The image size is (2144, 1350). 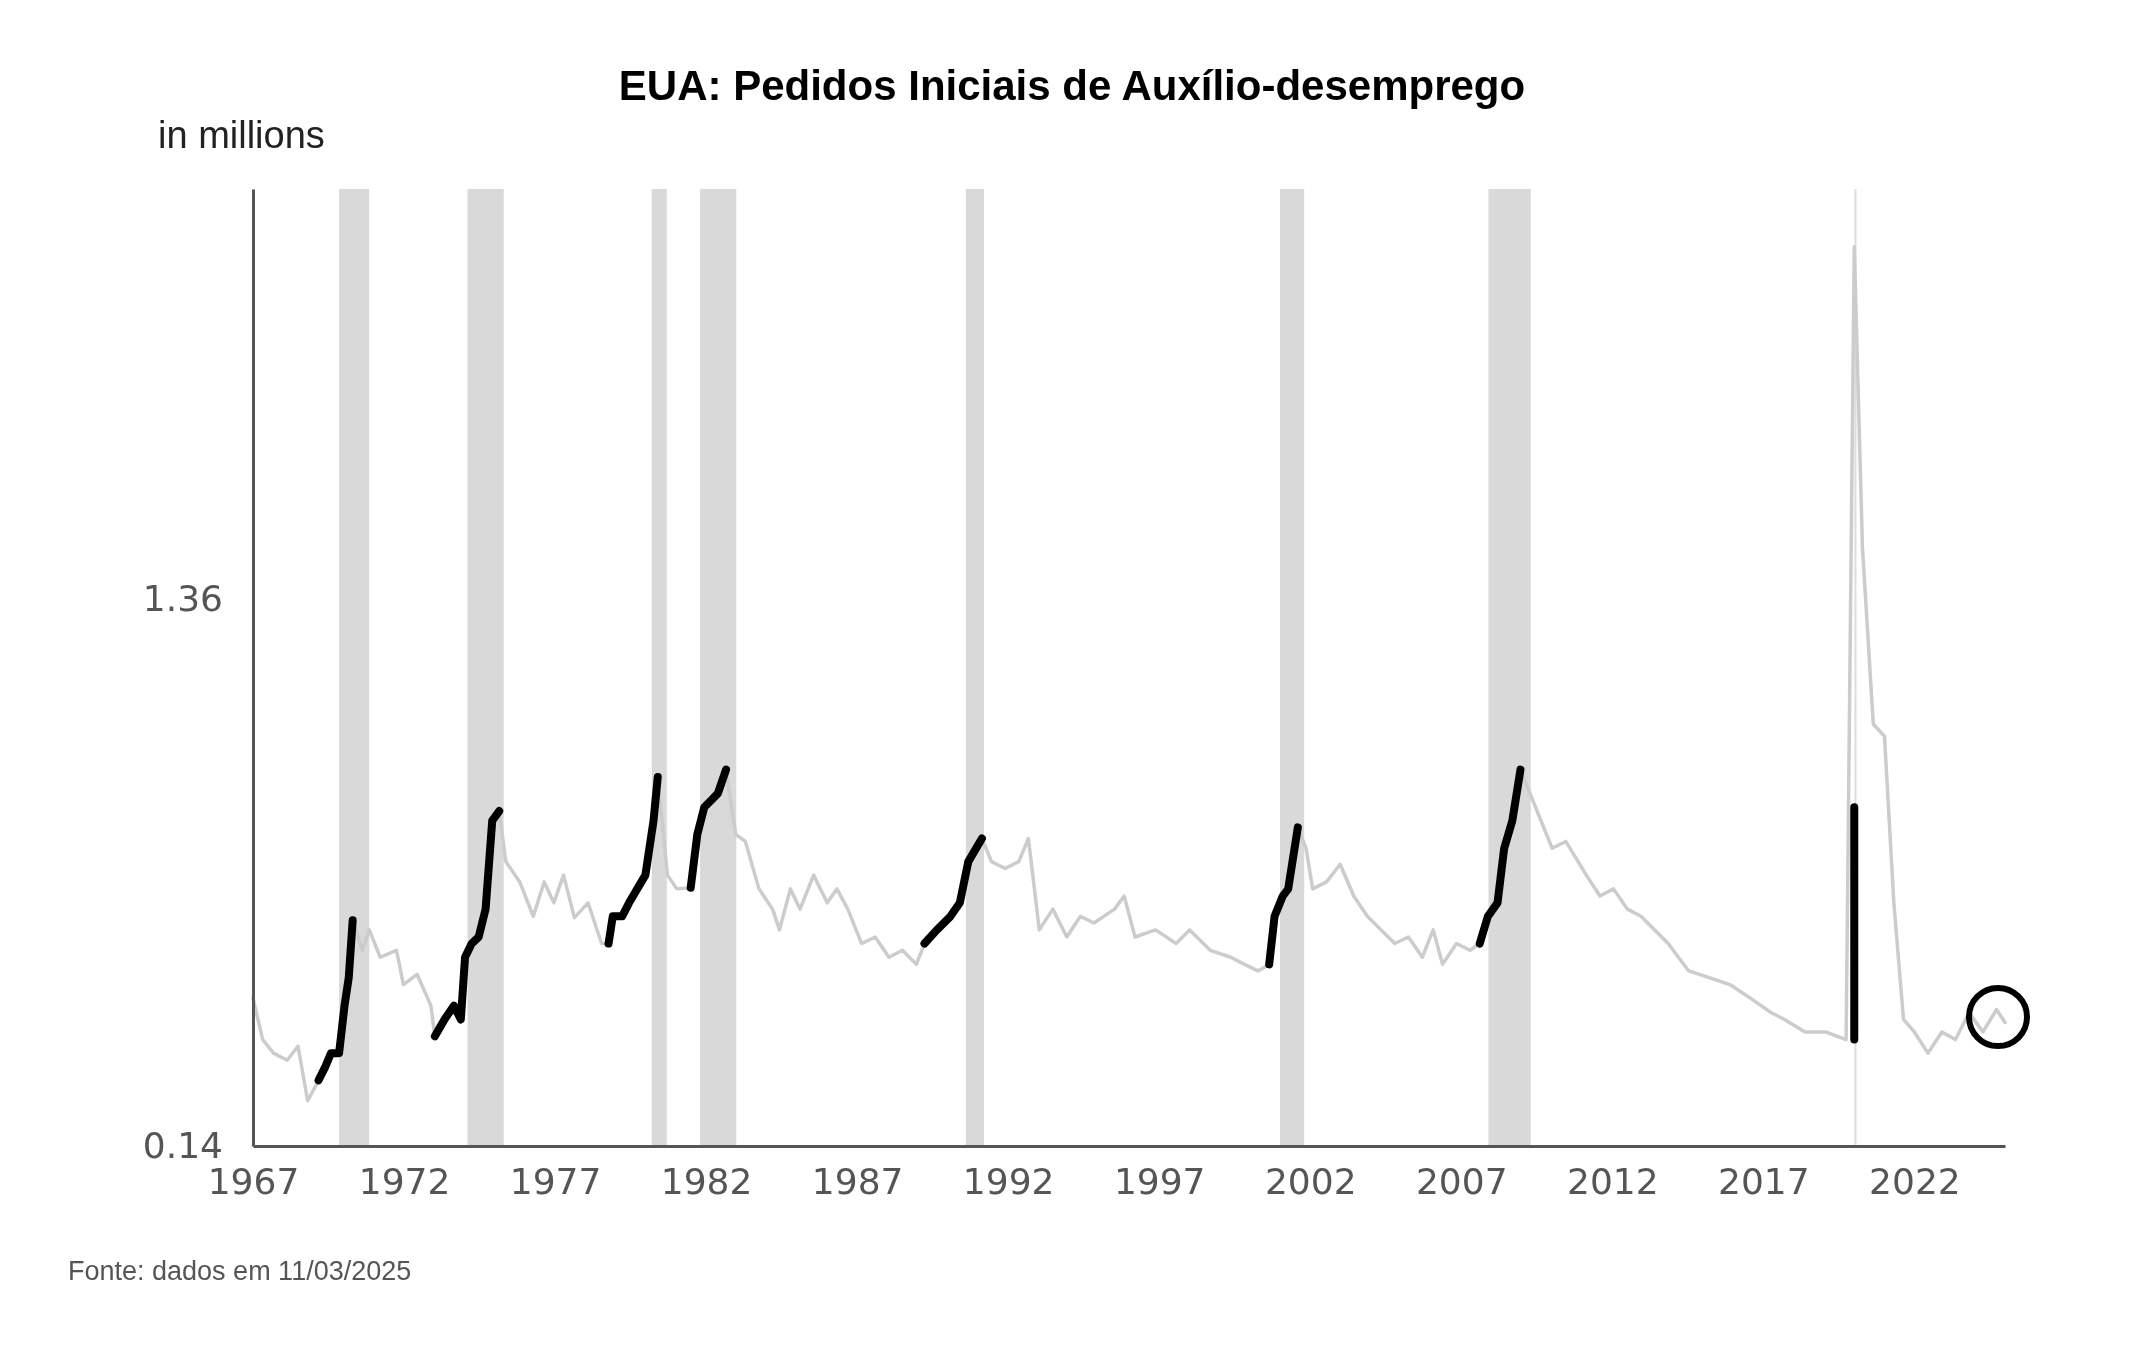 What do you see at coordinates (241, 135) in the screenshot?
I see `y-axis-title: in millions` at bounding box center [241, 135].